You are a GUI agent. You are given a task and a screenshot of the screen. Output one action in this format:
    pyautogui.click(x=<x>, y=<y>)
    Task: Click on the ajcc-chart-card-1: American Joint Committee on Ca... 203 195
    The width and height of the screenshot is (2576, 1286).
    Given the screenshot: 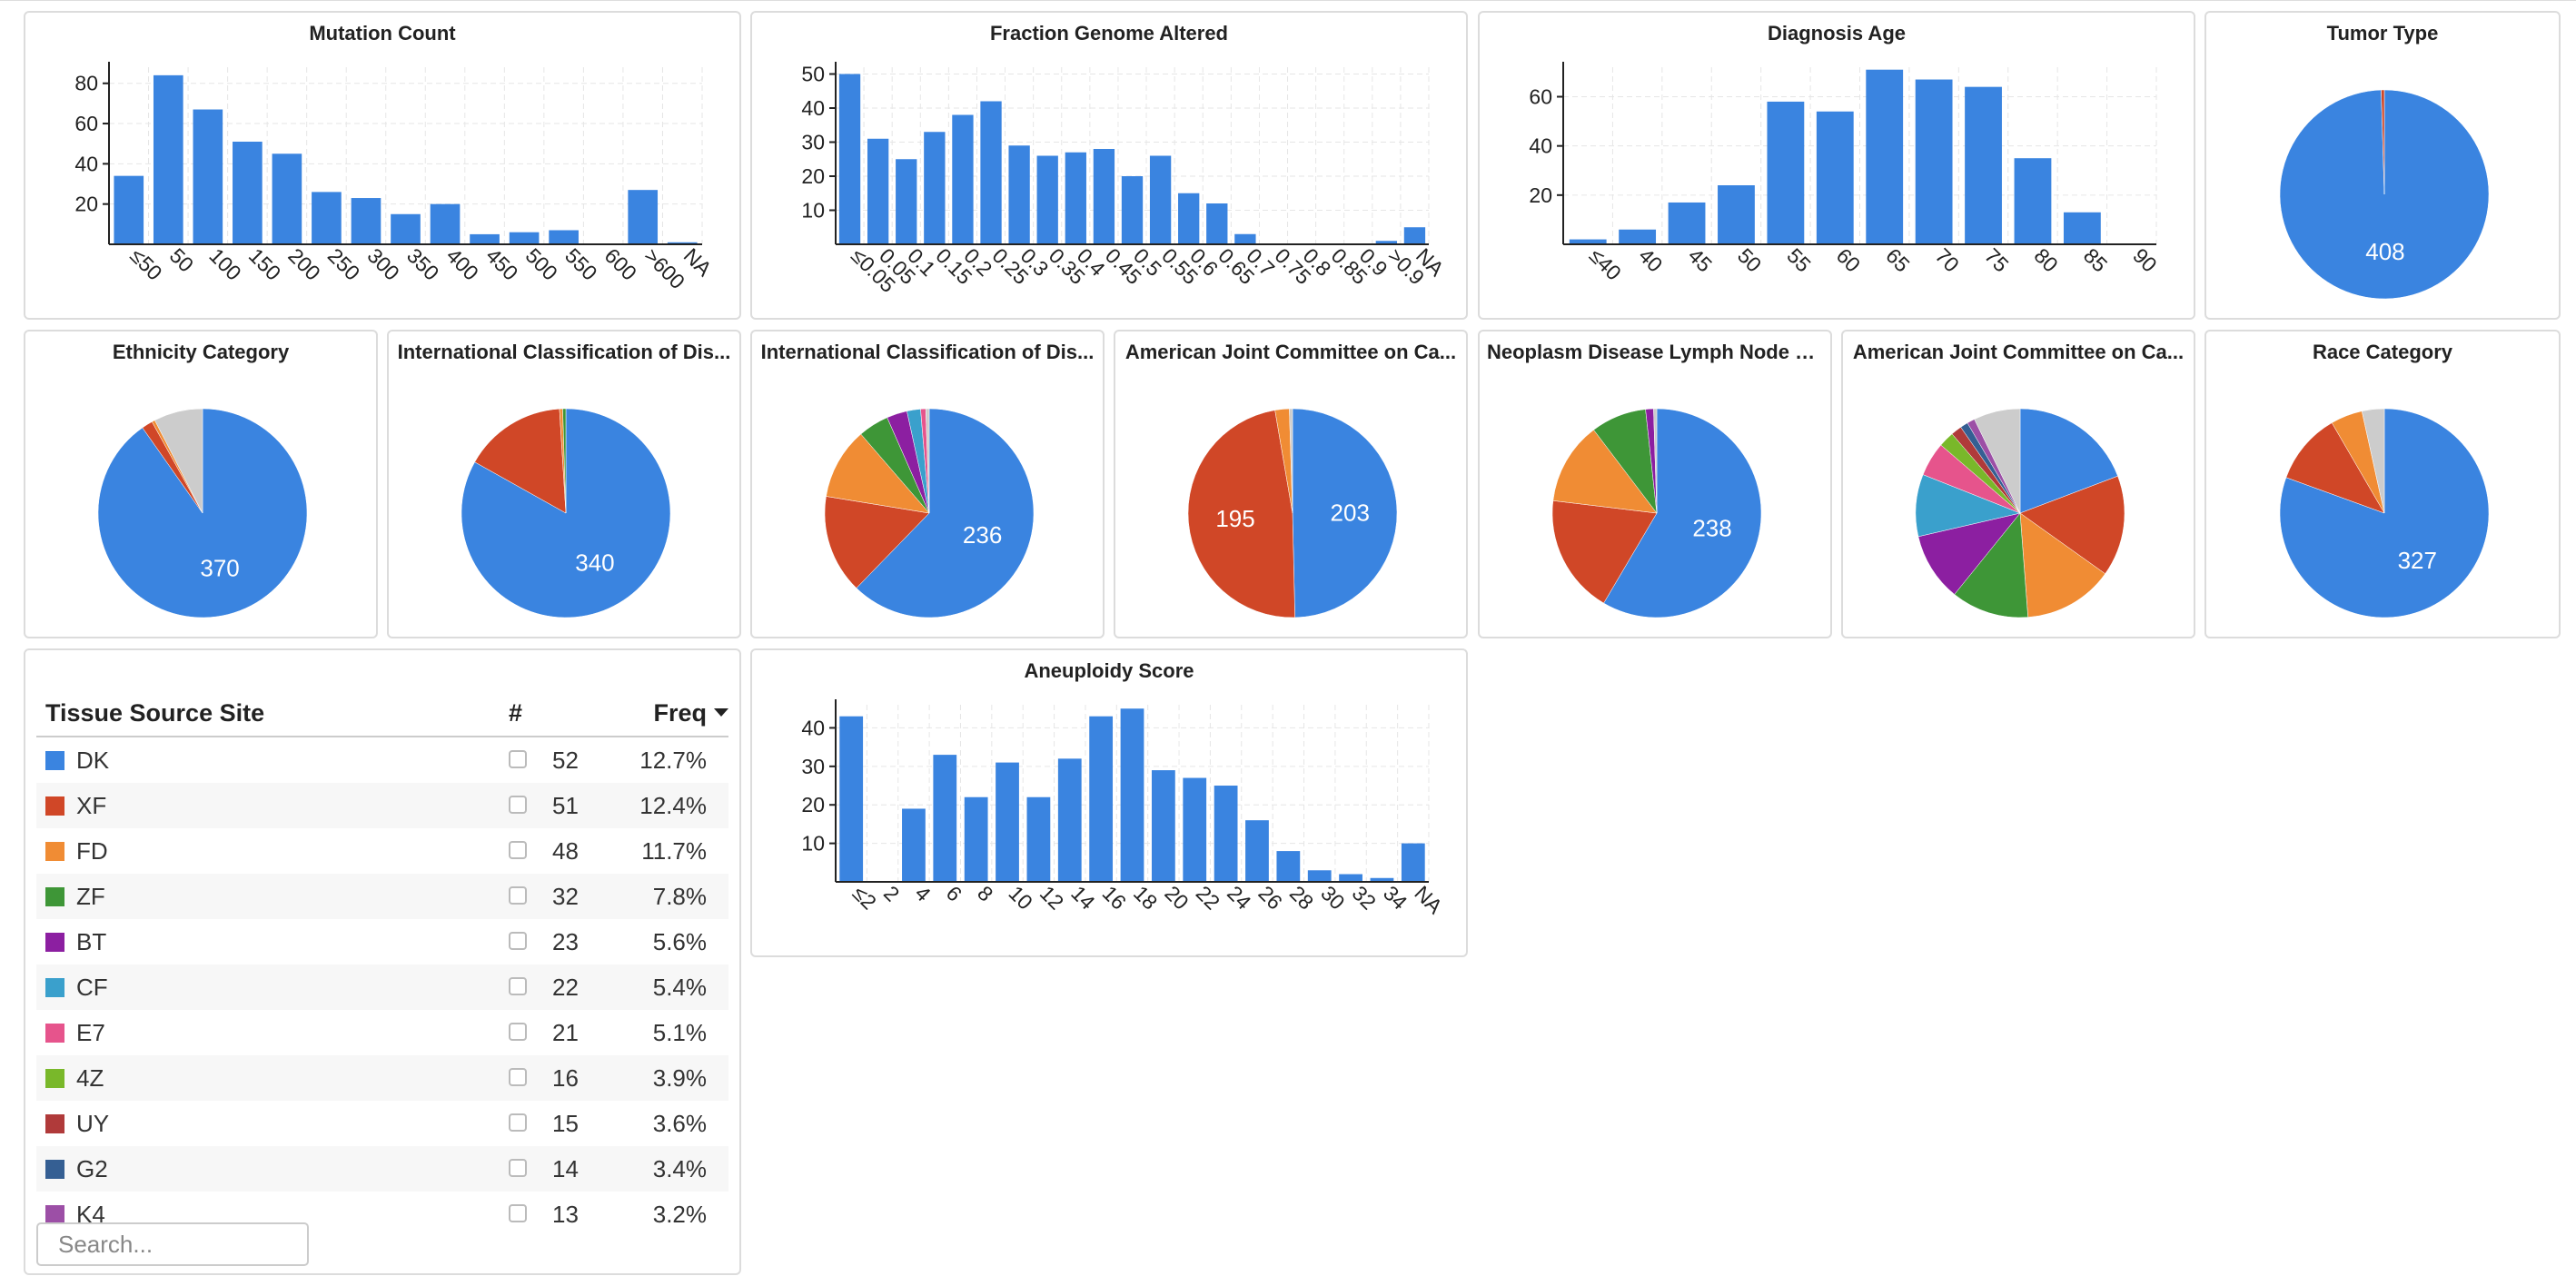 What is the action you would take?
    pyautogui.click(x=1291, y=484)
    